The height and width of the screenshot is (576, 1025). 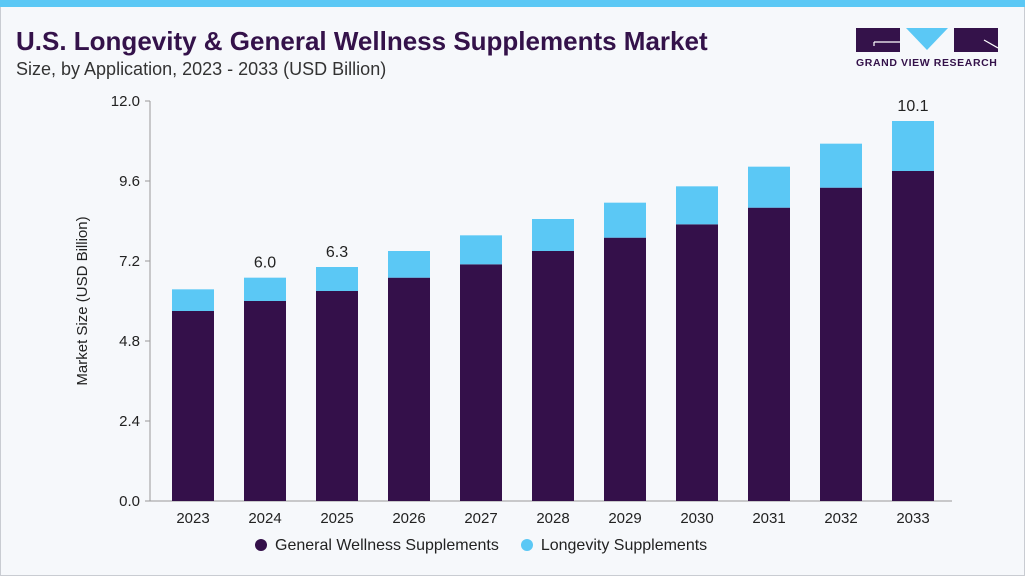 I want to click on y-axis-label: Market Size (USD Billion), so click(x=82, y=300).